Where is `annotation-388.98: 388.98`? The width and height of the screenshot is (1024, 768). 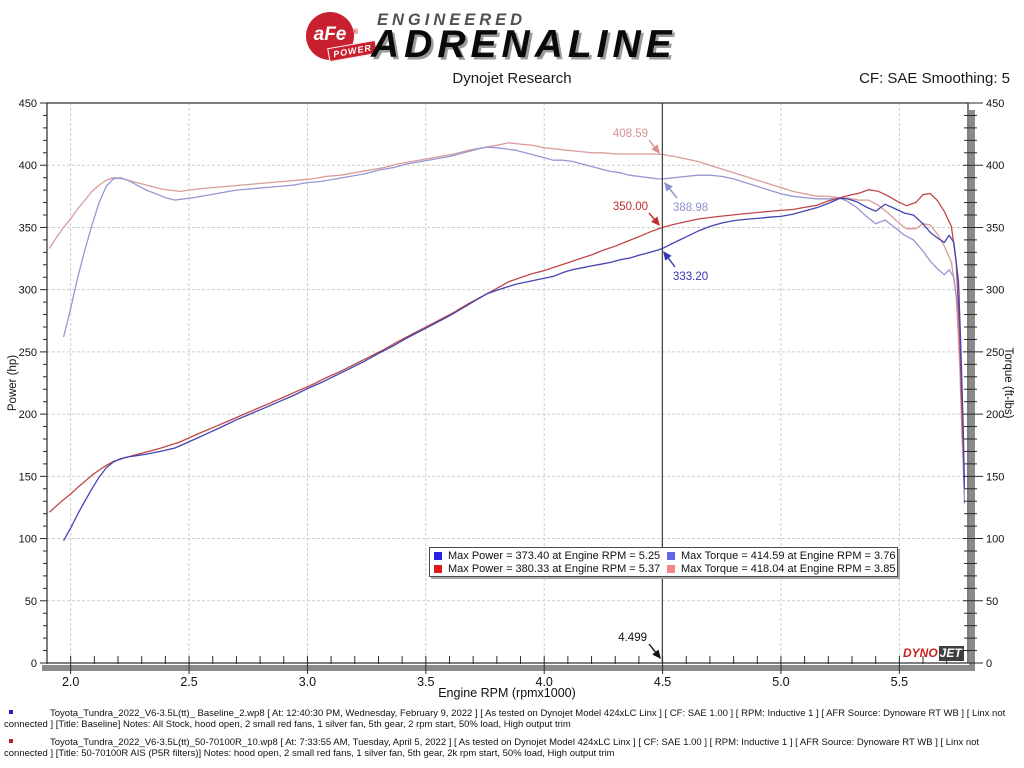 annotation-388.98: 388.98 is located at coordinates (686, 198).